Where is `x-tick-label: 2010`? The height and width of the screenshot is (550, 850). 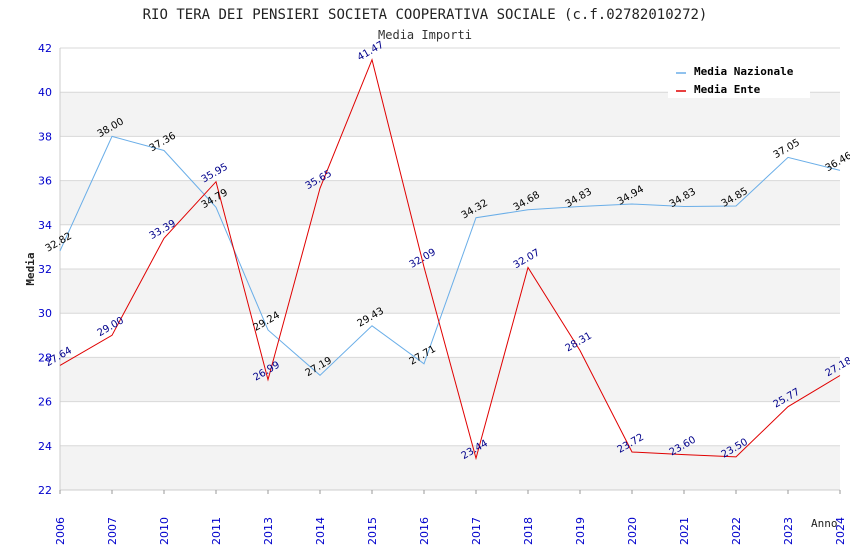 x-tick-label: 2010 is located at coordinates (164, 531).